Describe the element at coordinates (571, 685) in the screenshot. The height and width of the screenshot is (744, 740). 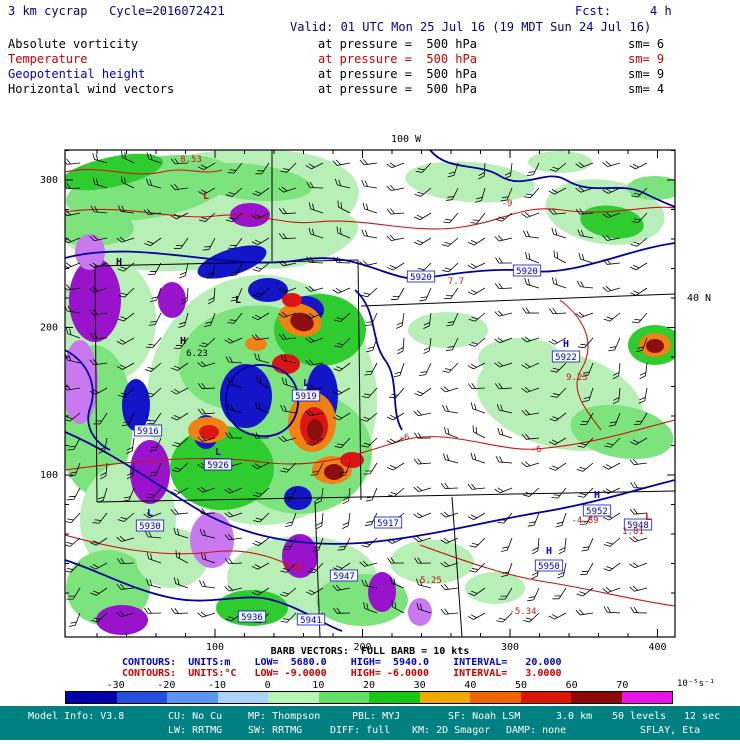
I see `colorbar-tick: 60` at that location.